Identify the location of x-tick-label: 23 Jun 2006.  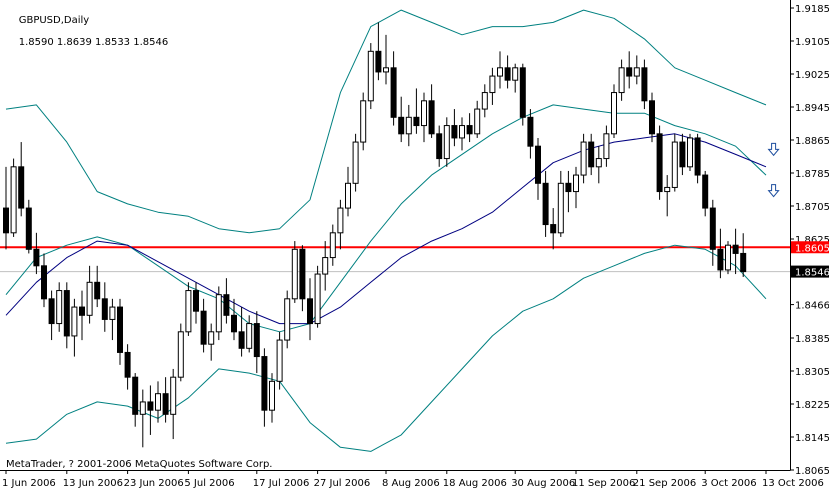
(154, 483).